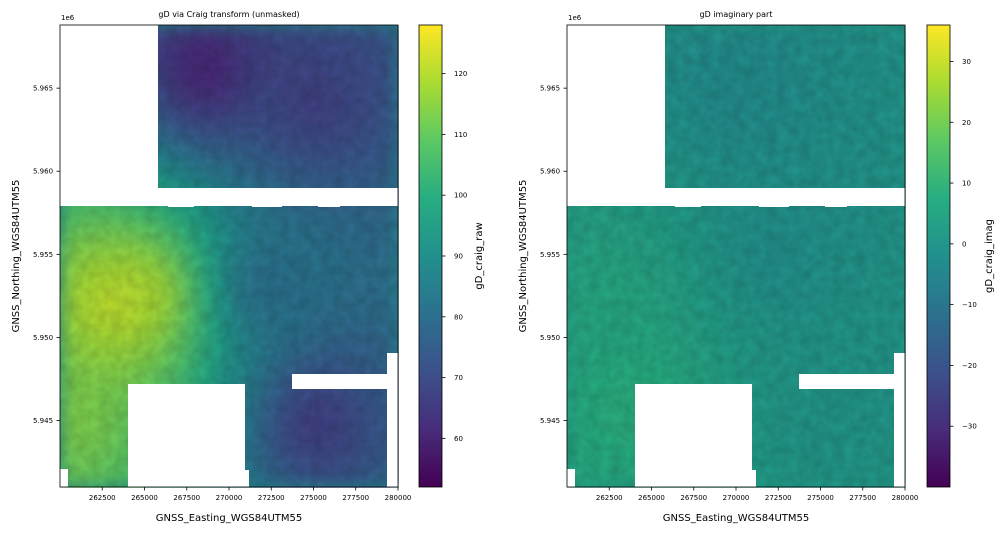  Describe the element at coordinates (479, 255) in the screenshot. I see `colorbar-label: gD_craig_raw` at that location.